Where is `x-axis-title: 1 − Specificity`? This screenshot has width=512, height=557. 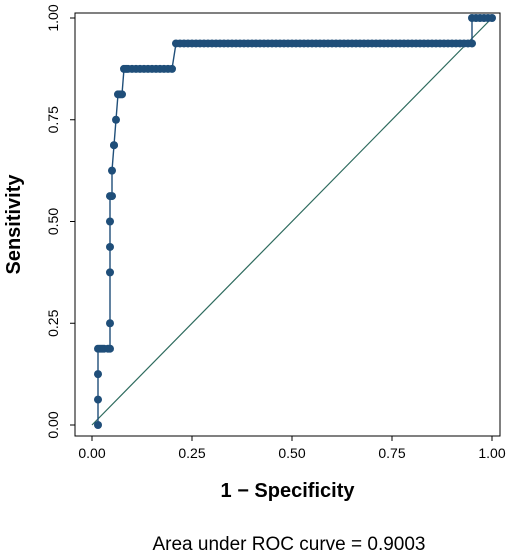 x-axis-title: 1 − Specificity is located at coordinates (288, 491).